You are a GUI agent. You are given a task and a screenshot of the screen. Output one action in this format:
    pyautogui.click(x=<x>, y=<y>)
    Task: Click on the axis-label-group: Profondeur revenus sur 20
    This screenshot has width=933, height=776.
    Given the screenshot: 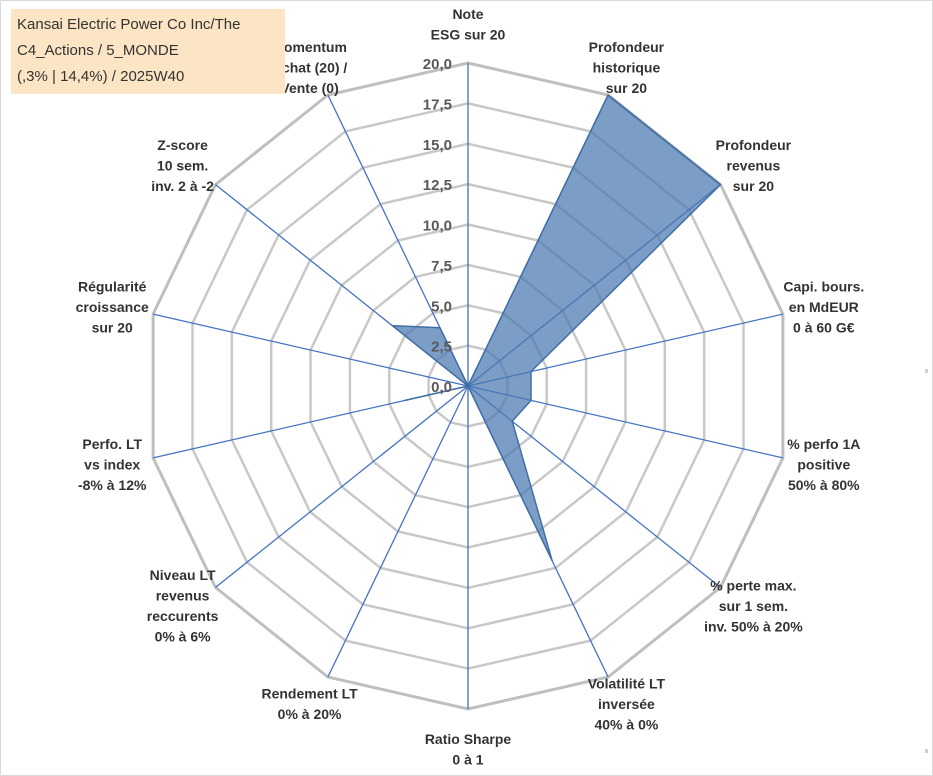 What is the action you would take?
    pyautogui.click(x=754, y=165)
    